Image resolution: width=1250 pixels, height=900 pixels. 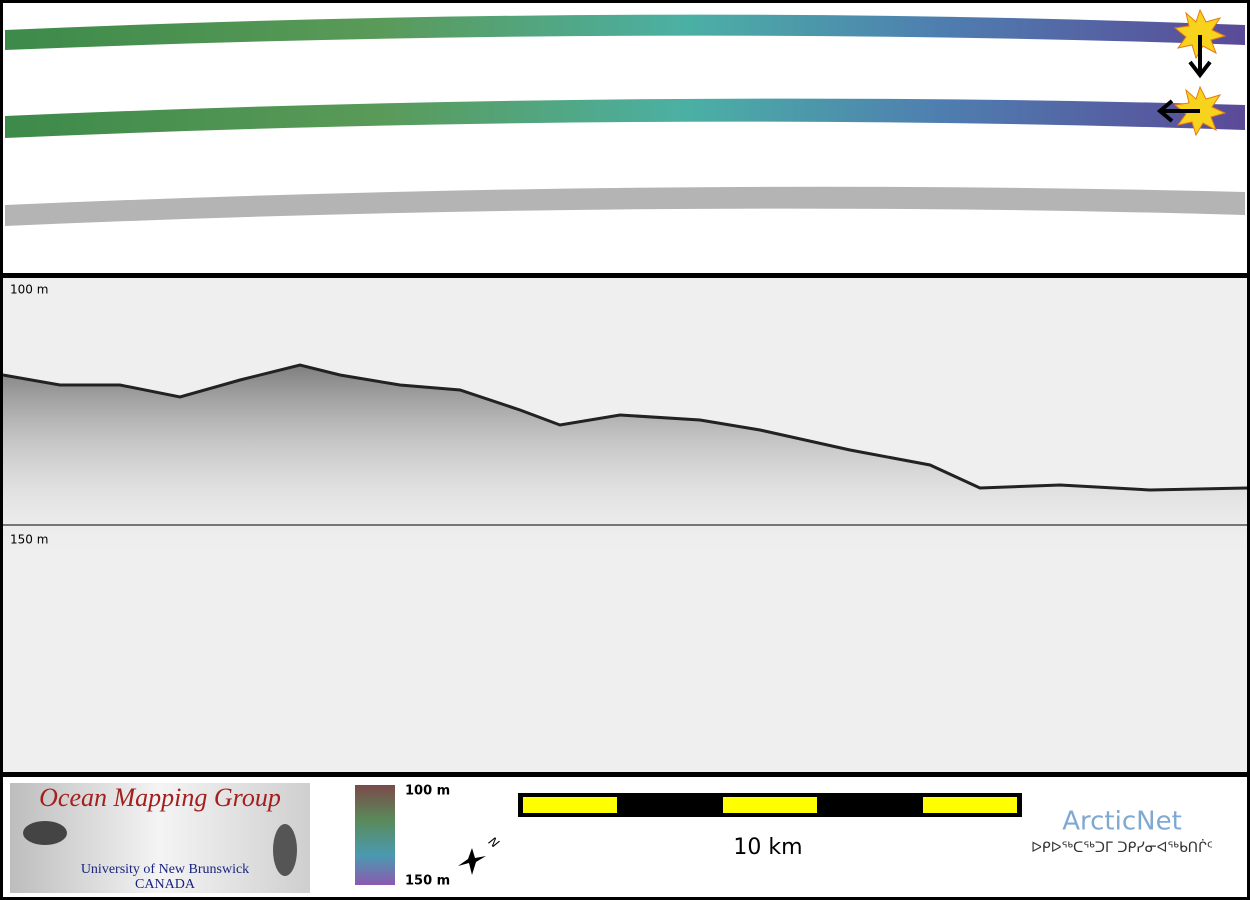 What do you see at coordinates (427, 881) in the screenshot?
I see `colorbar-label: 150 m` at bounding box center [427, 881].